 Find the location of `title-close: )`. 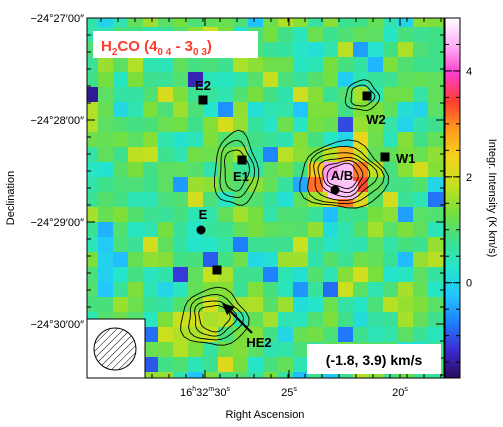

title-close: ) is located at coordinates (209, 46).